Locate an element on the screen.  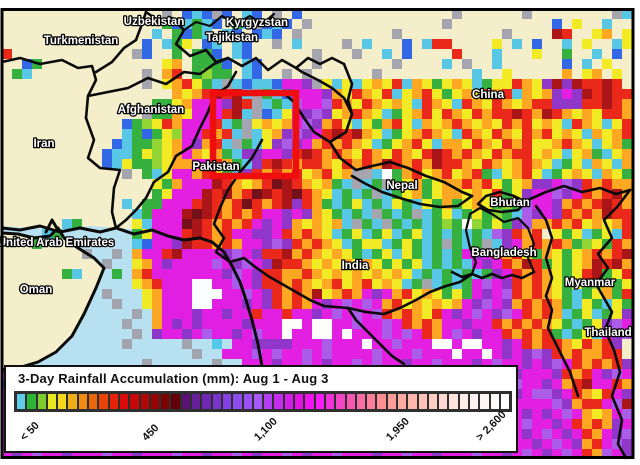
legend-tick: < 50 is located at coordinates (30, 431).